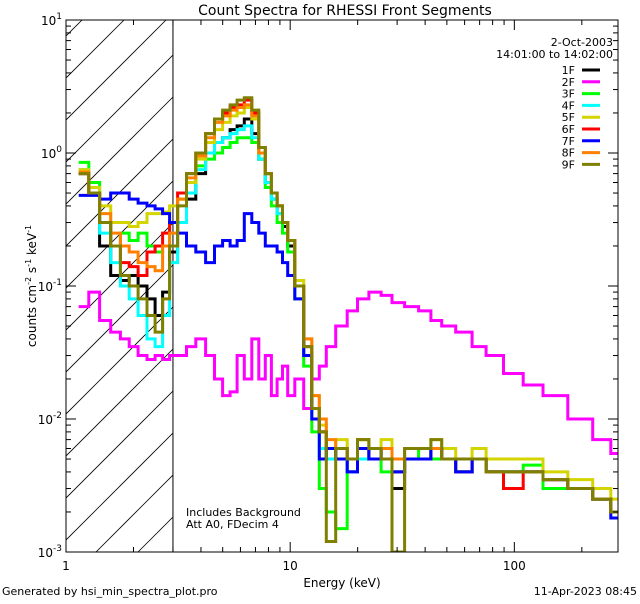 This screenshot has width=640, height=604. Describe the element at coordinates (585, 591) in the screenshot. I see `footer-timestamp: 11-Apr-2023 08:45` at that location.